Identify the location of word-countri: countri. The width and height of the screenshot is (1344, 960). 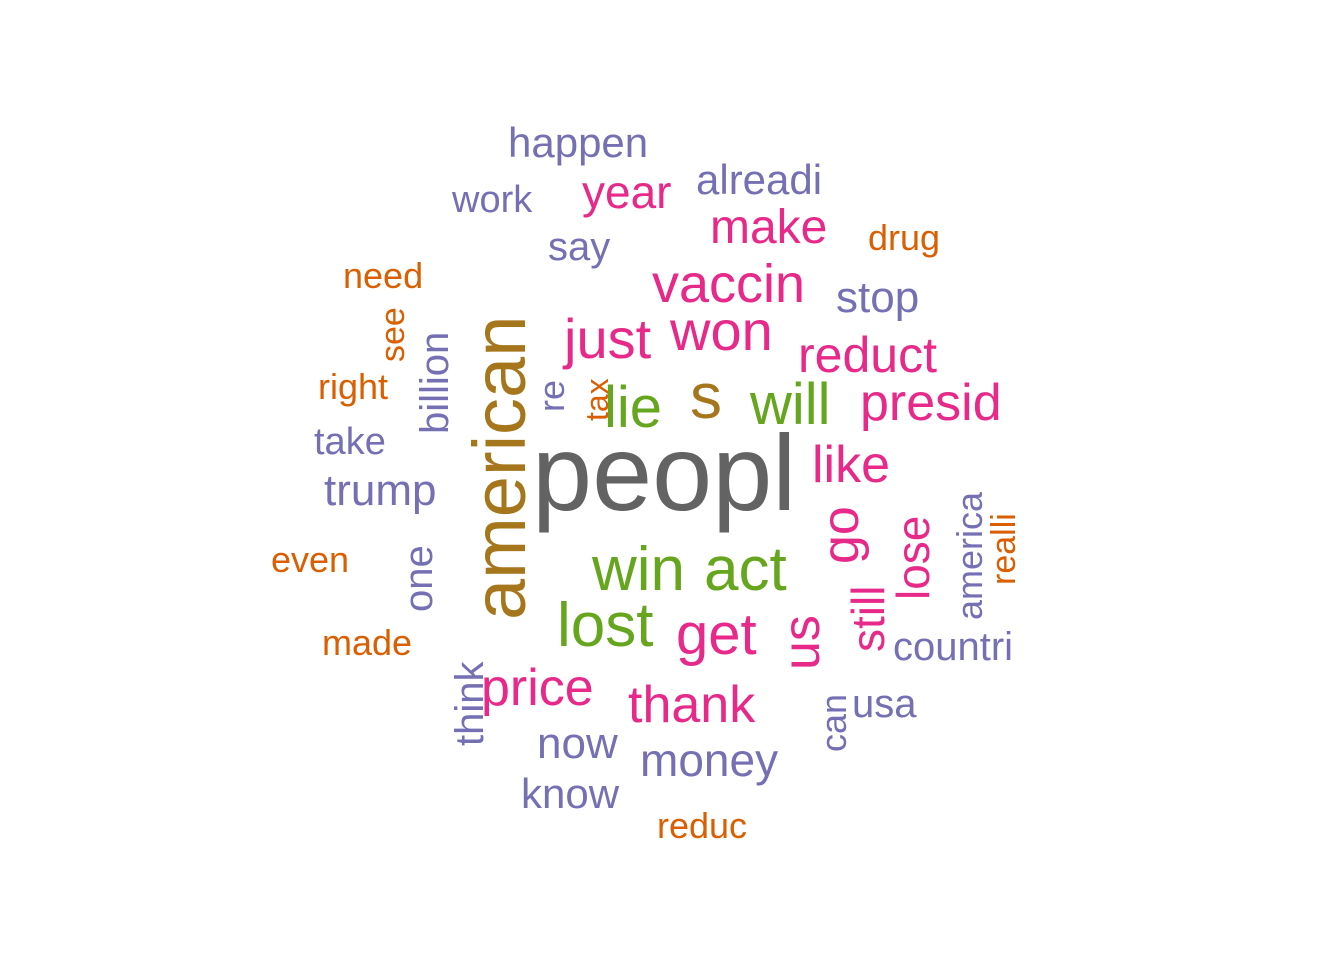
(953, 647).